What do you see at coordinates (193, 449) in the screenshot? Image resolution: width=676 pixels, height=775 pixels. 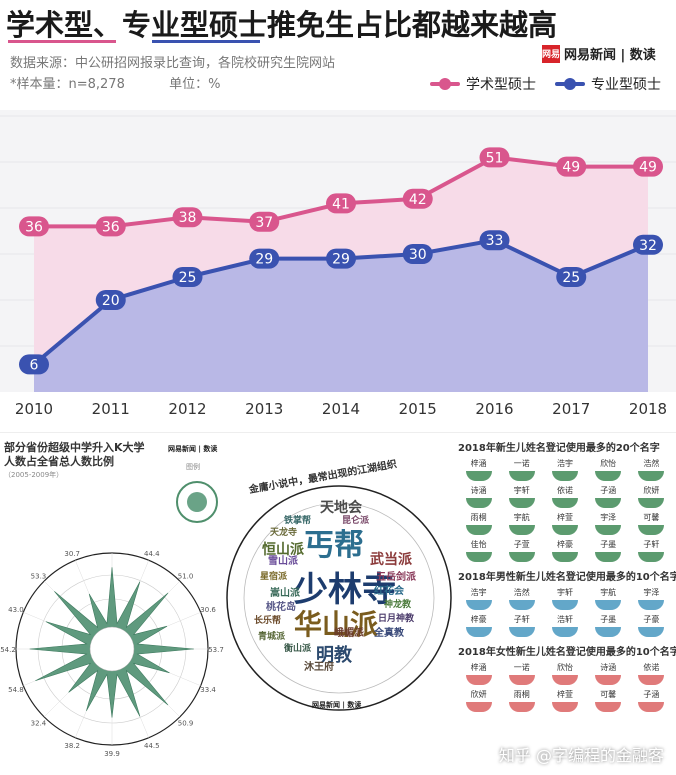 I see `panel-left-brand: 网易新闻 | 数读` at bounding box center [193, 449].